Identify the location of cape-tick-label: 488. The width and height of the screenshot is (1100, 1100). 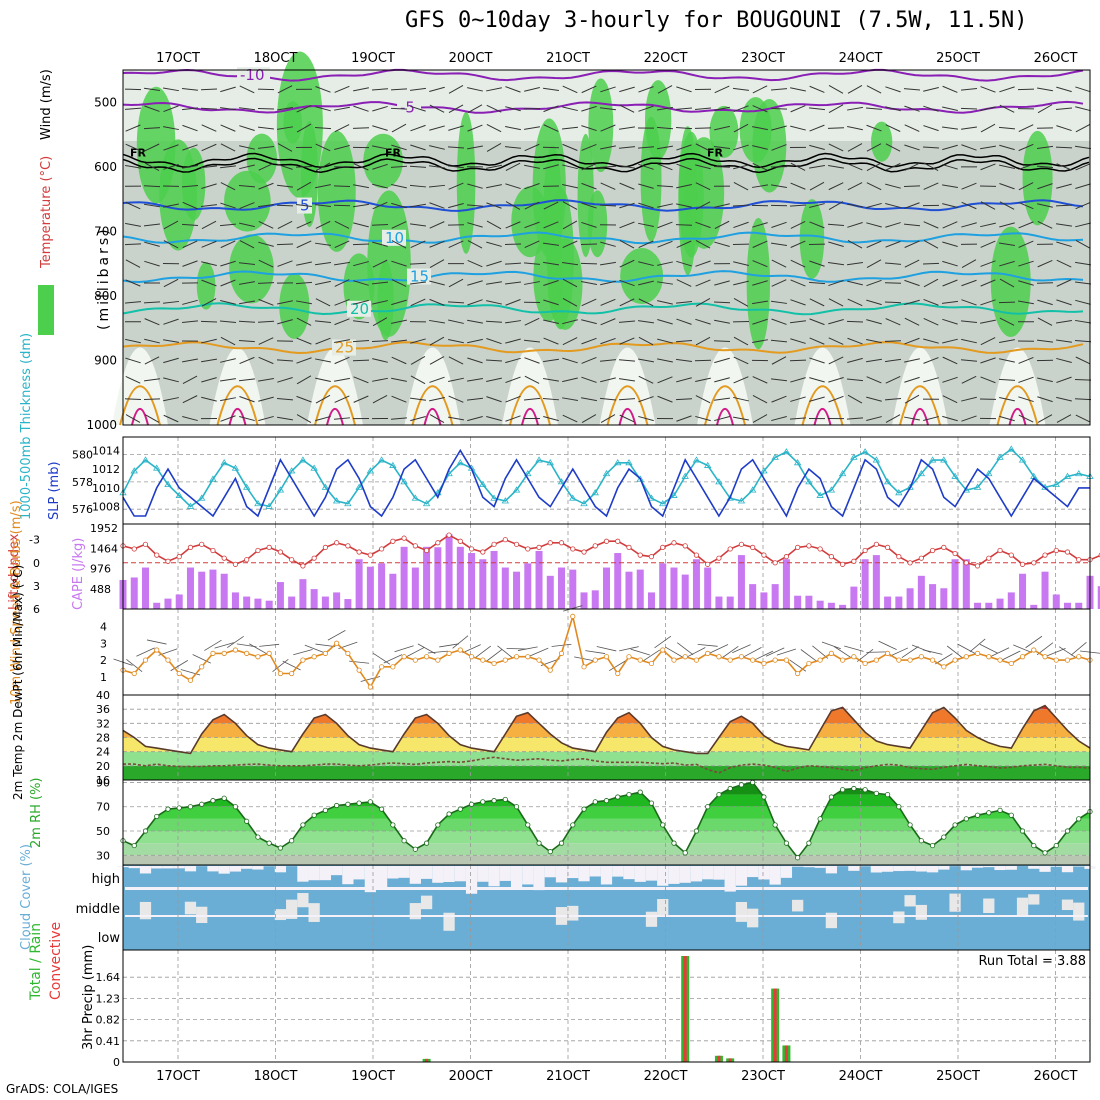
(100, 589).